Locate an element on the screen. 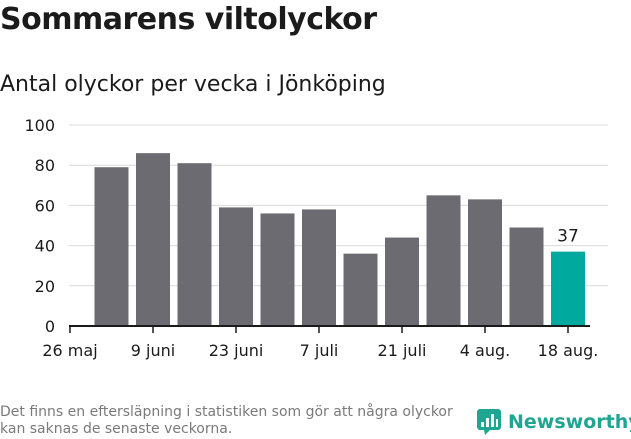 The image size is (631, 439). y-tick-label: 80 is located at coordinates (45, 165).